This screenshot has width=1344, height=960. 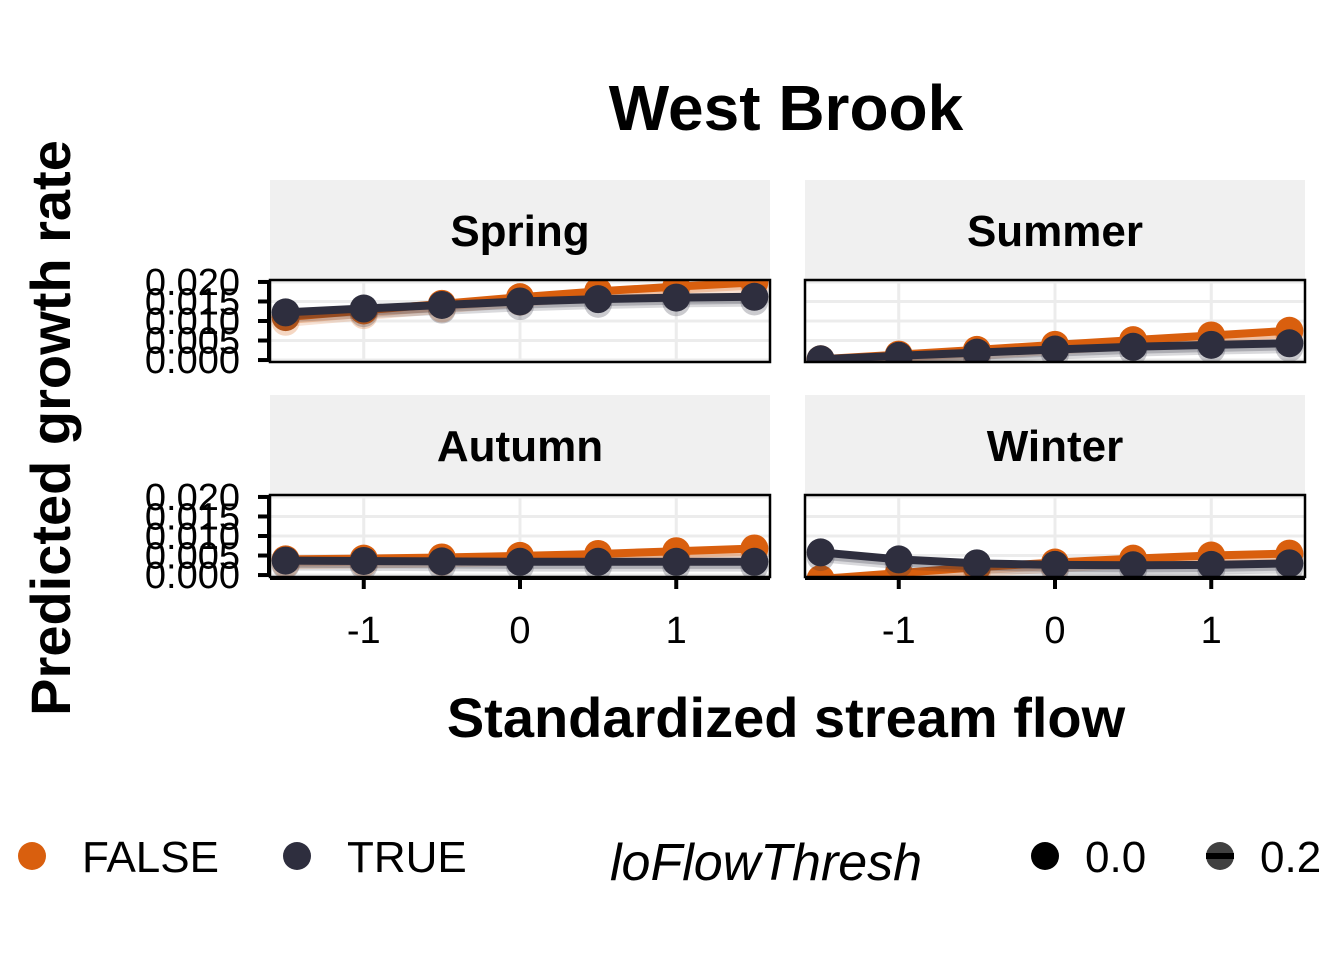 What do you see at coordinates (150, 857) in the screenshot?
I see `legend-label-false: FALSE` at bounding box center [150, 857].